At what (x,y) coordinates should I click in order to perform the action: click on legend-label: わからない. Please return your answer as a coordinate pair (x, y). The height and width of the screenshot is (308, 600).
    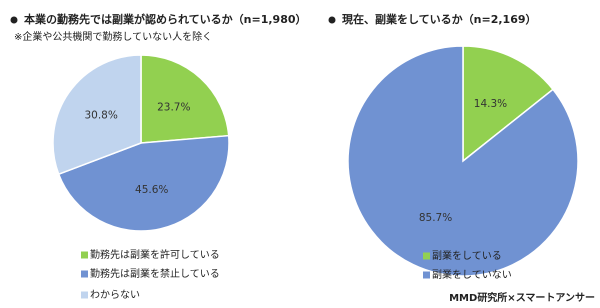
    Looking at the image, I should click on (115, 295).